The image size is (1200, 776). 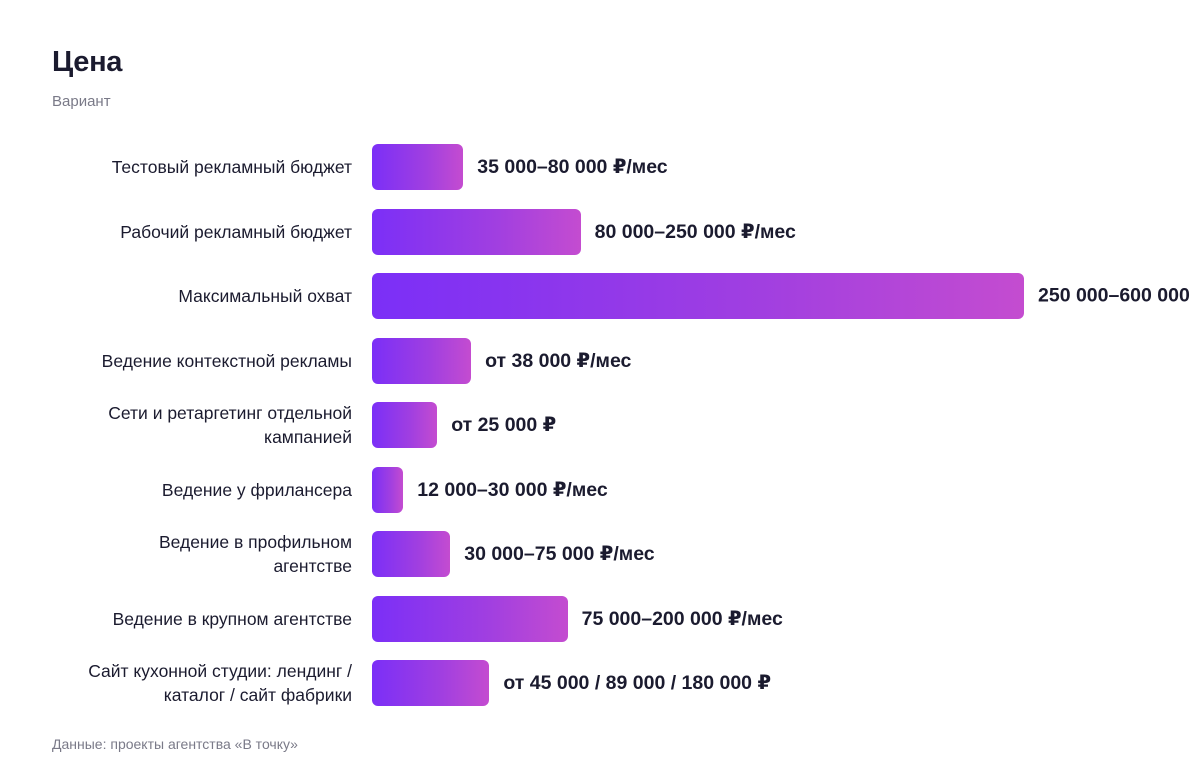 What do you see at coordinates (504, 425) in the screenshot?
I see `value-label: от 25 000 ₽` at bounding box center [504, 425].